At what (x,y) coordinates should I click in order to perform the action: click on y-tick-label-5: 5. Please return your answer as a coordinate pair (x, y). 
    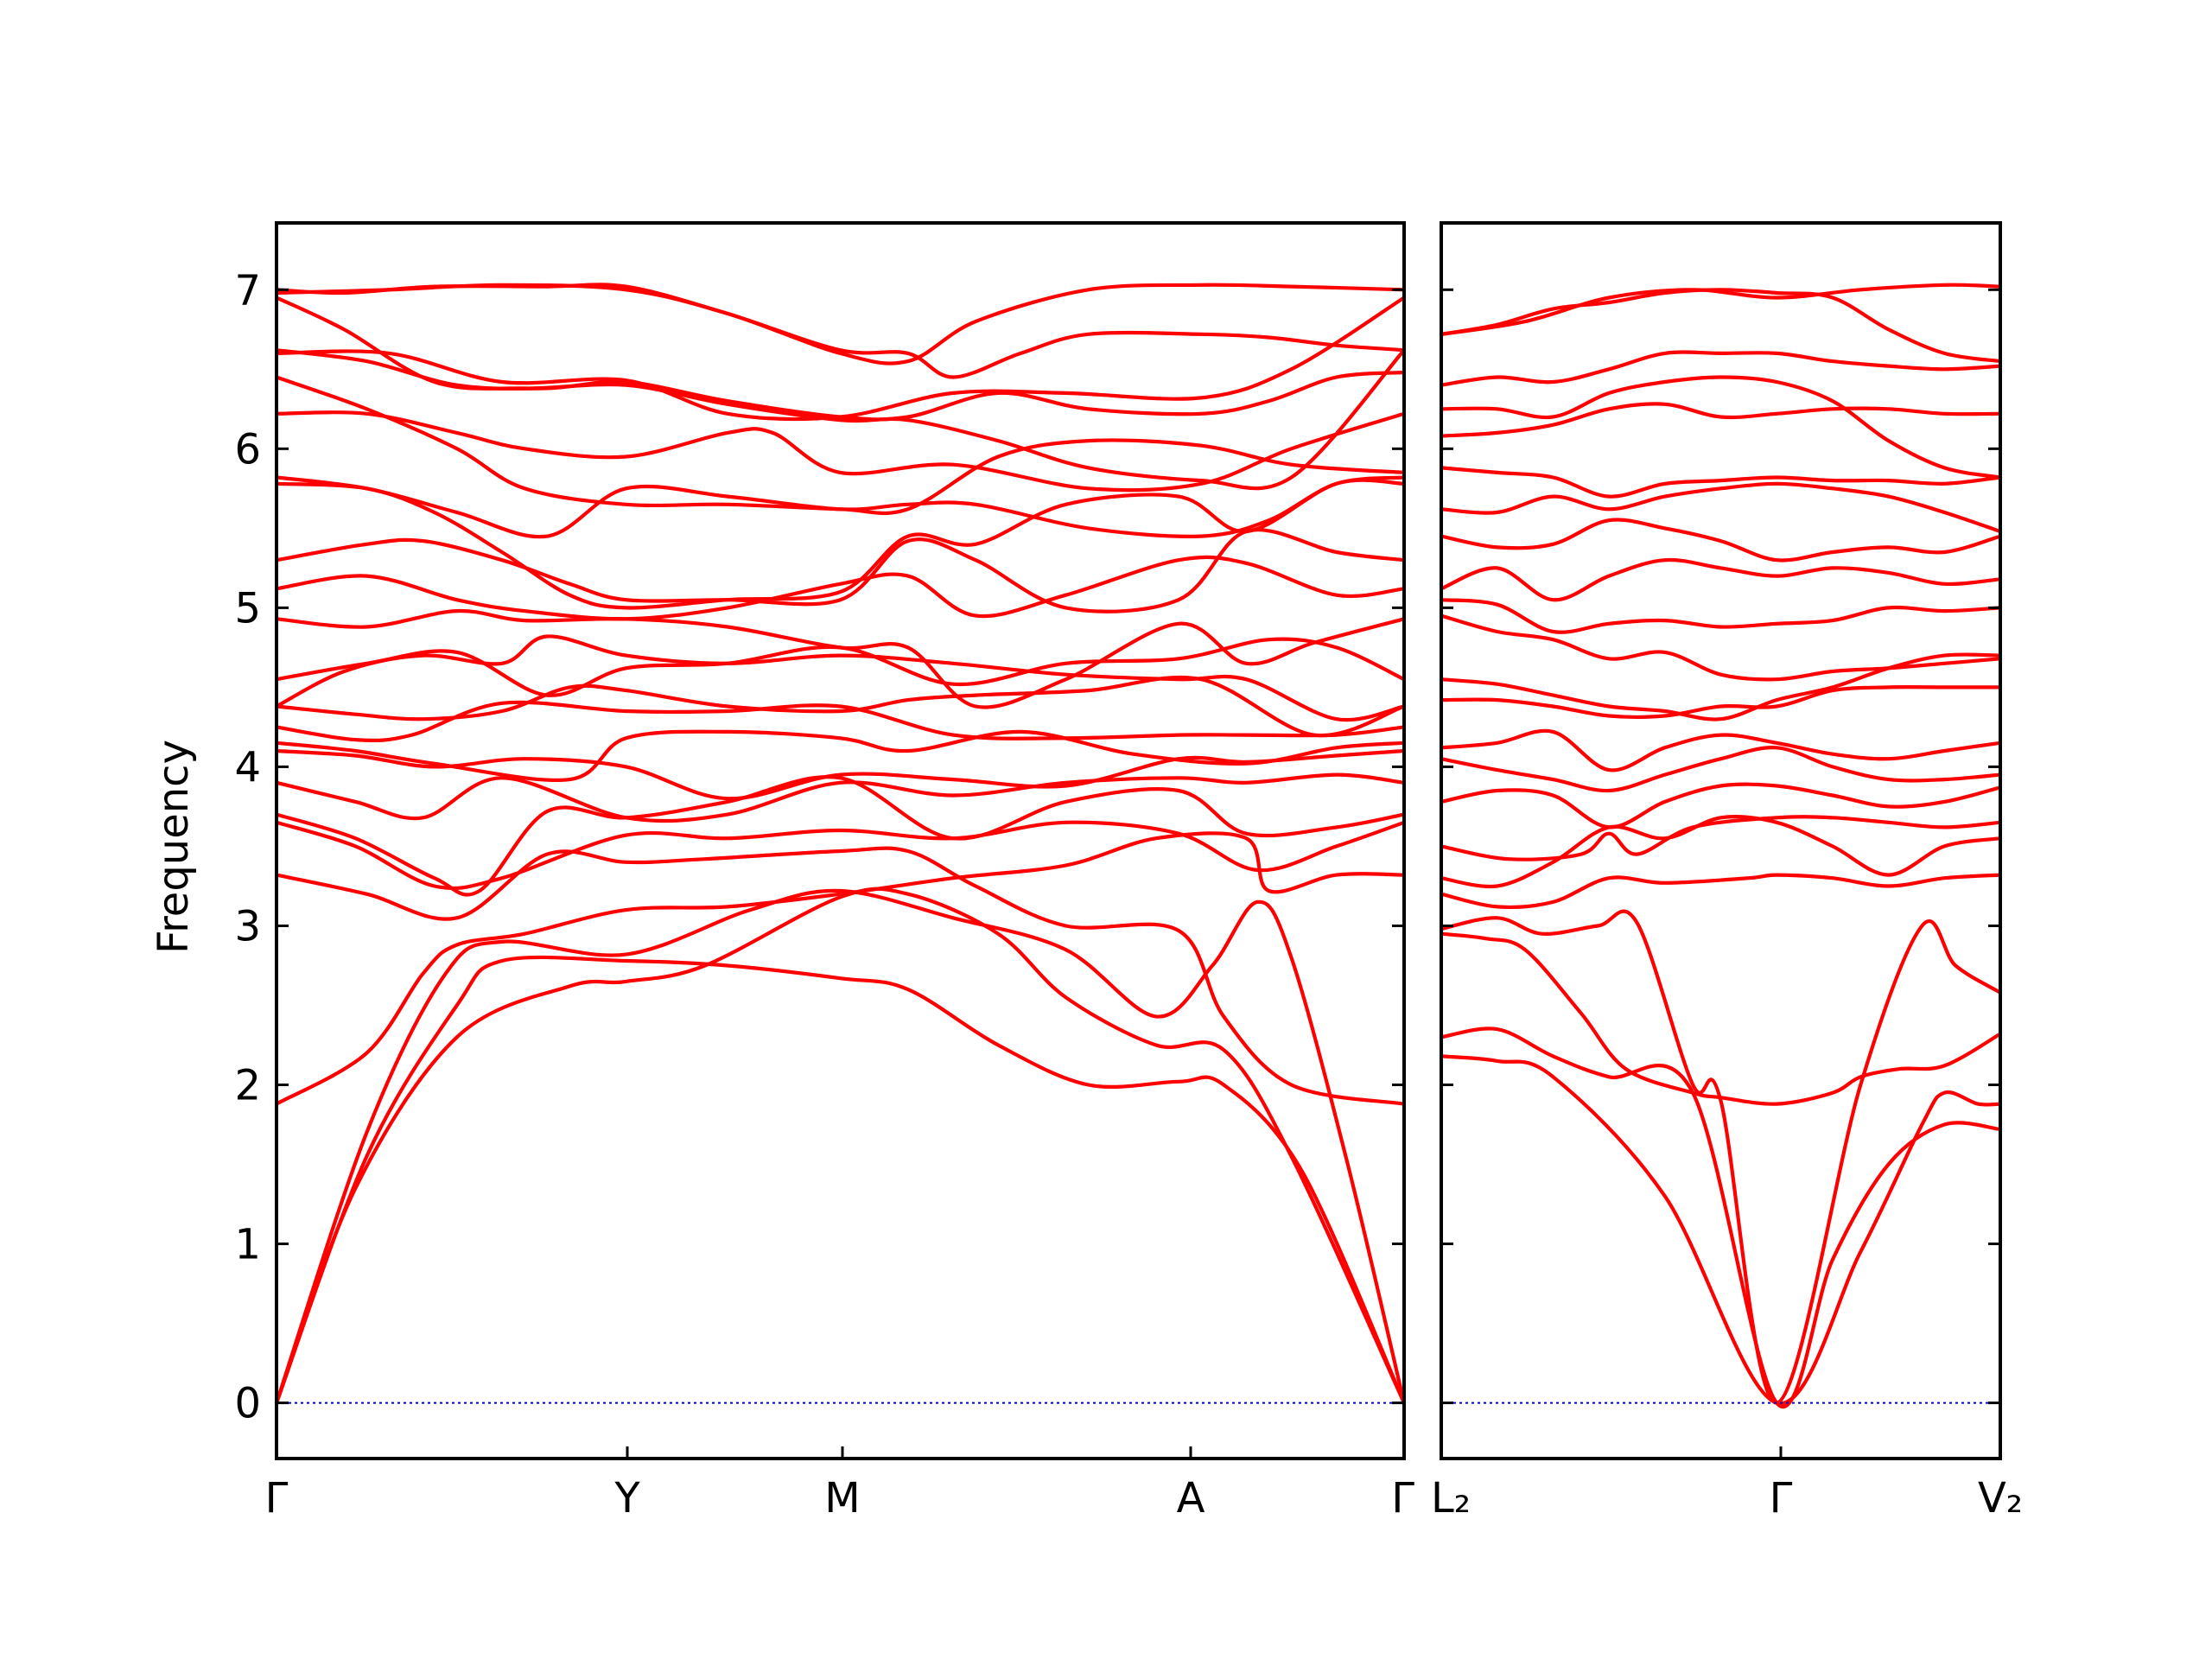
    Looking at the image, I should click on (247, 608).